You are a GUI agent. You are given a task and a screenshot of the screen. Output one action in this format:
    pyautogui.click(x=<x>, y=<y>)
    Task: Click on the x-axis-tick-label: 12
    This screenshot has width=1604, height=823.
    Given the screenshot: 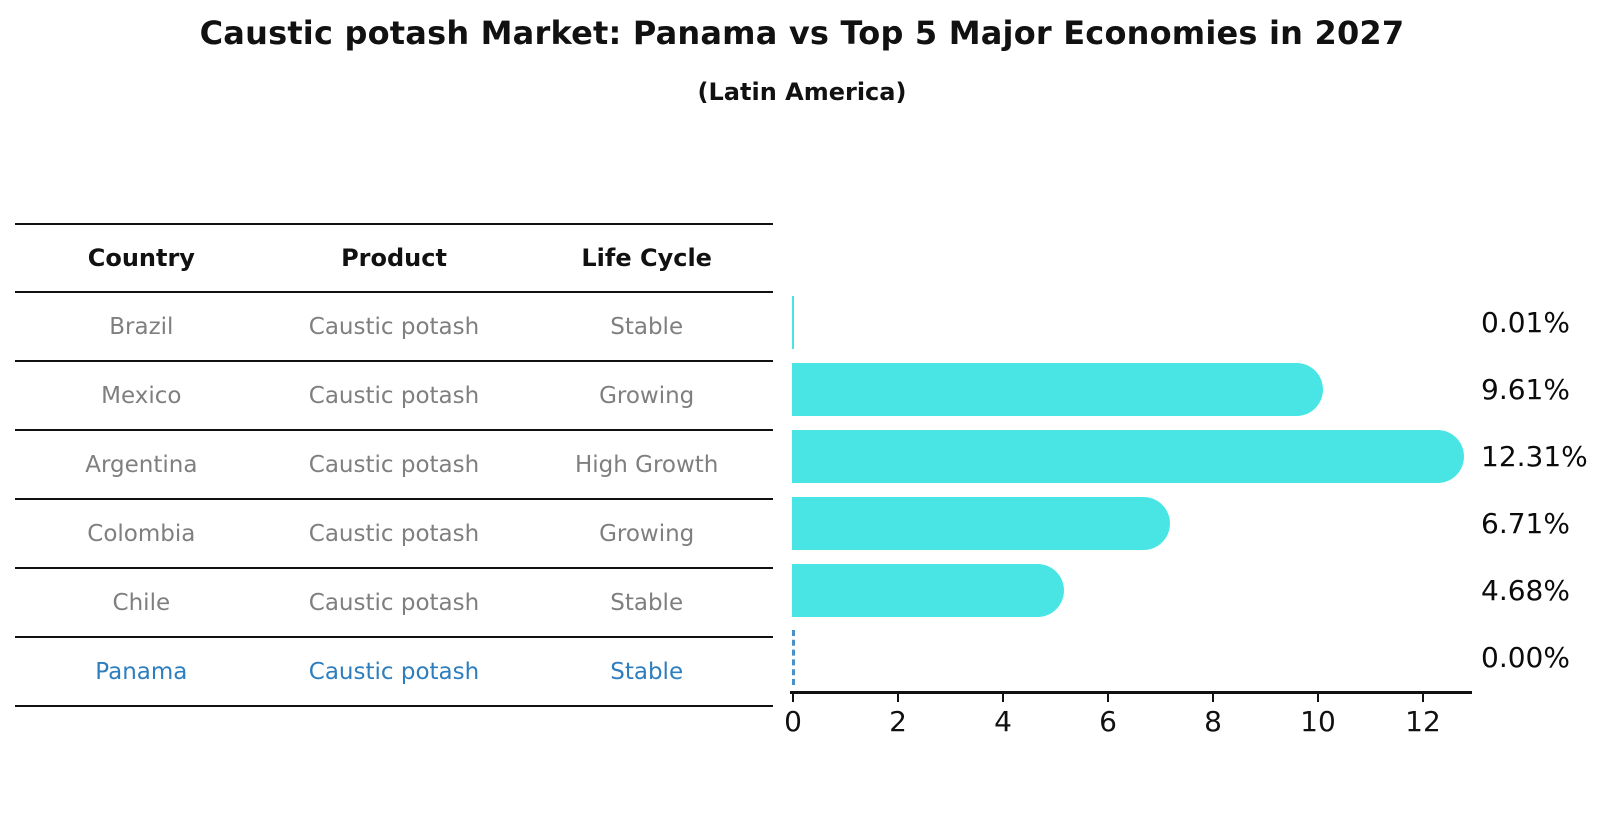 What is the action you would take?
    pyautogui.click(x=1423, y=721)
    